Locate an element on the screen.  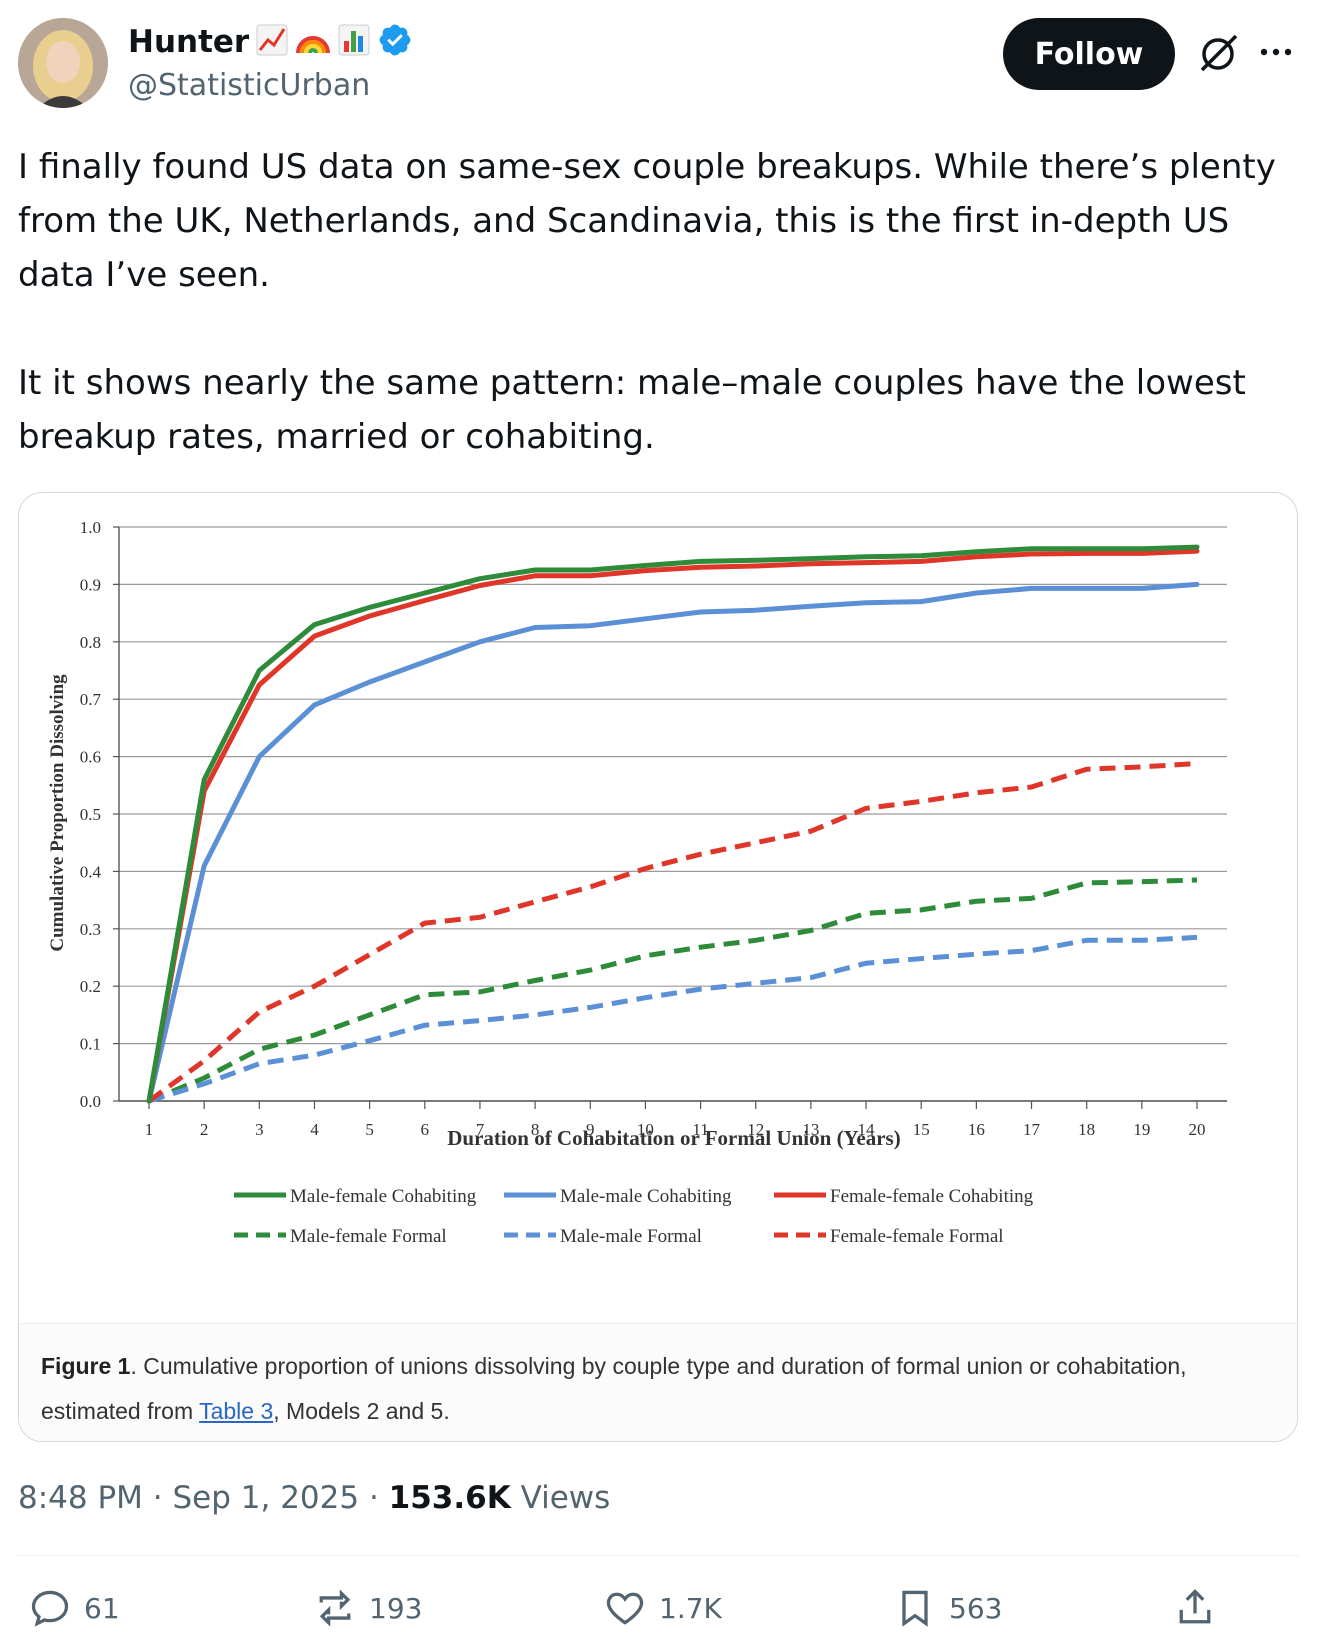
legend-label: Male-female Cohabiting is located at coordinates (383, 1196).